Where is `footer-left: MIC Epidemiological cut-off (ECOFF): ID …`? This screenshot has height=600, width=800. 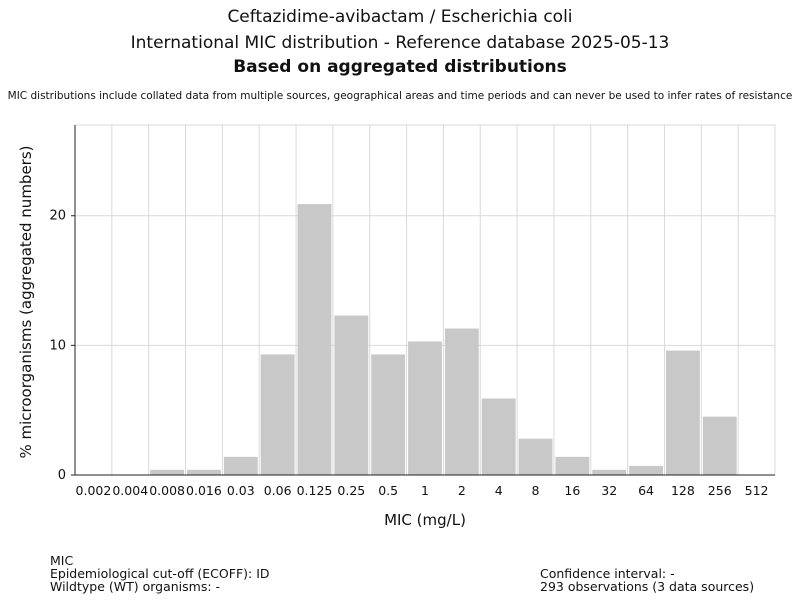
footer-left: MIC Epidemiological cut-off (ECOFF): ID … is located at coordinates (160, 573).